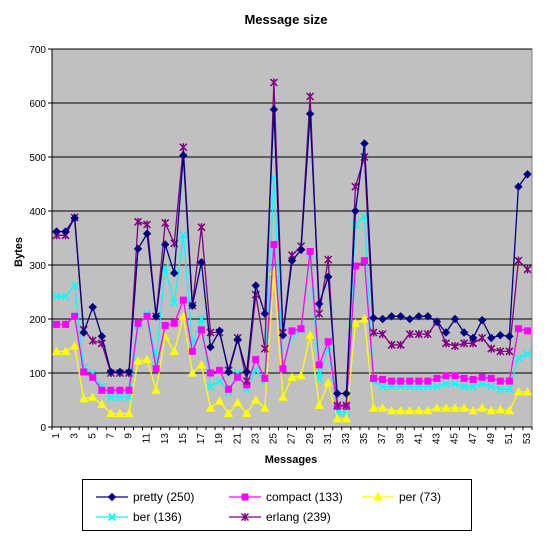  Describe the element at coordinates (455, 439) in the screenshot. I see `x-tick-label: 45` at that location.